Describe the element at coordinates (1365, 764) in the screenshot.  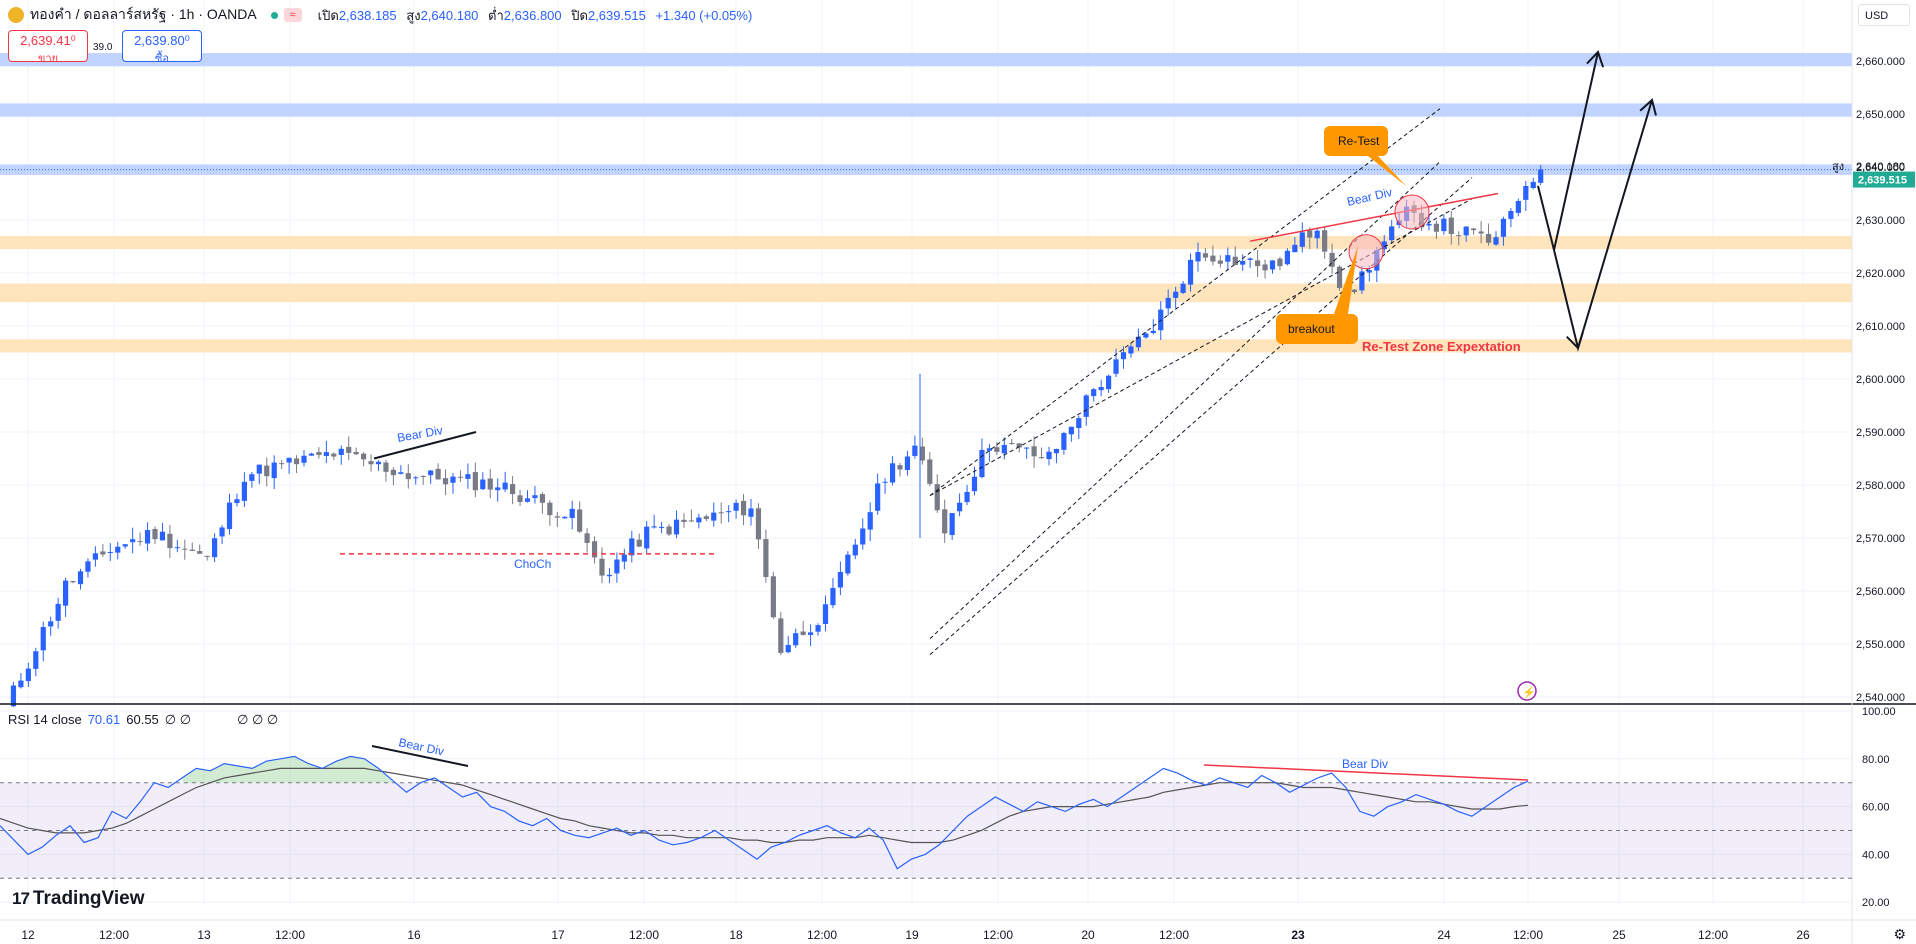
I see `rsi-bear-div-2-label: Bear Div` at that location.